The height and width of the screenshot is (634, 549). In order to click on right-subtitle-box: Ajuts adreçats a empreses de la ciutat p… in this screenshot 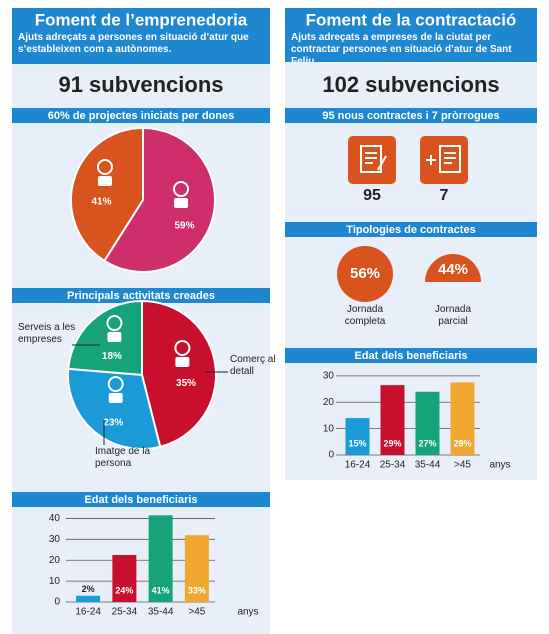, I will do `click(401, 47)`.